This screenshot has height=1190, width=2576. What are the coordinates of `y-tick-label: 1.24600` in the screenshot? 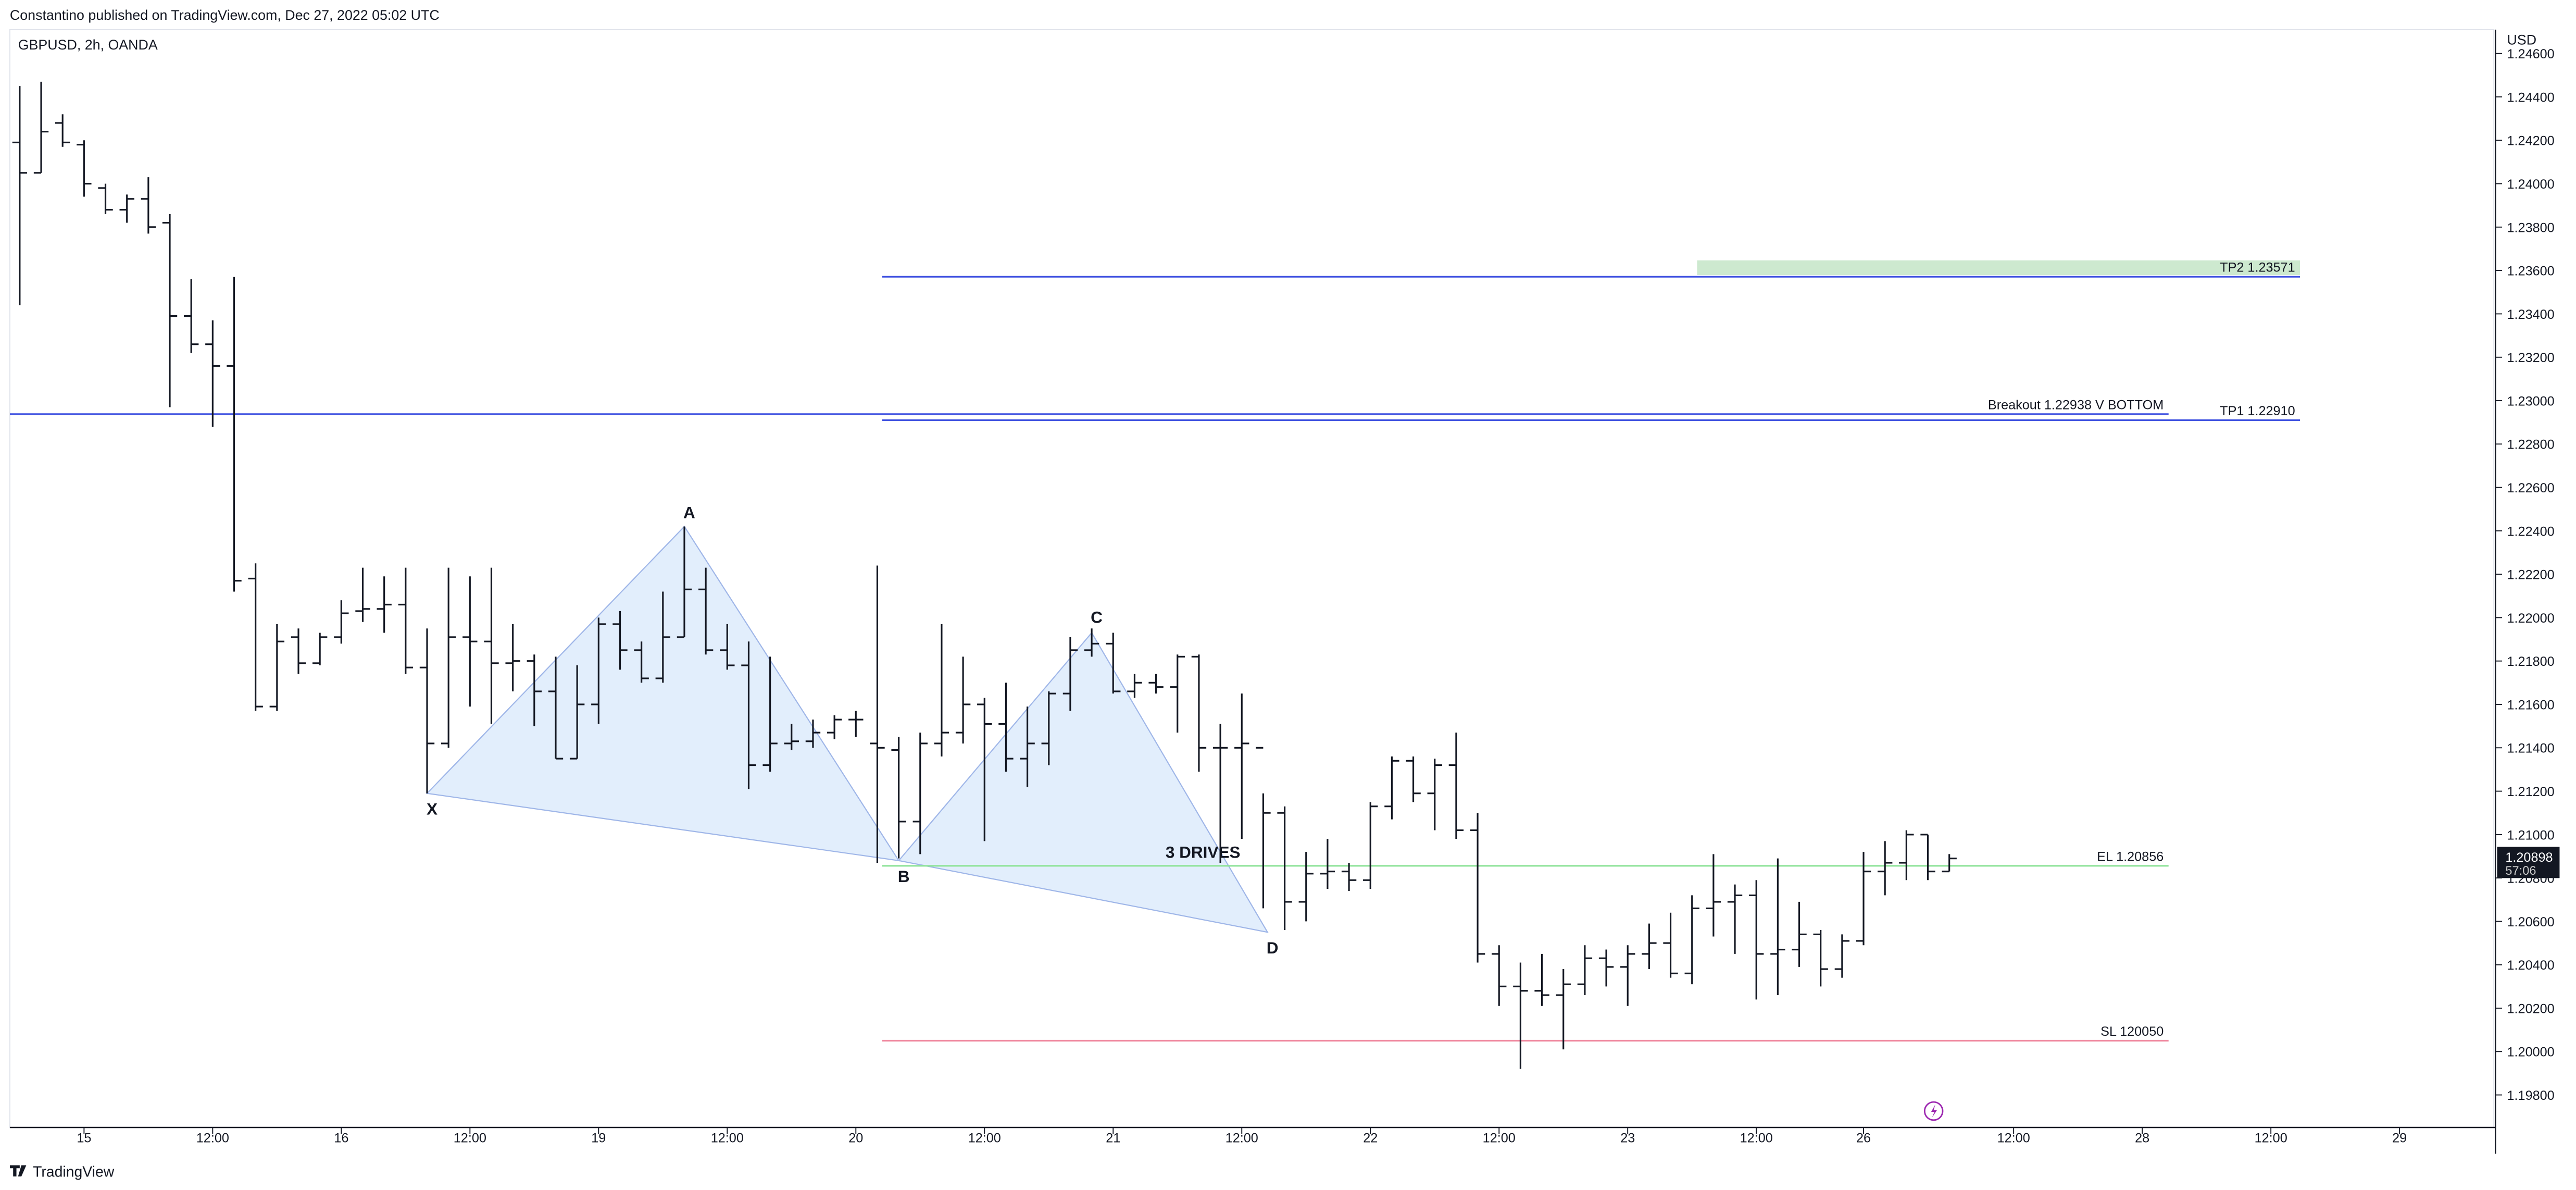 It's located at (2531, 54).